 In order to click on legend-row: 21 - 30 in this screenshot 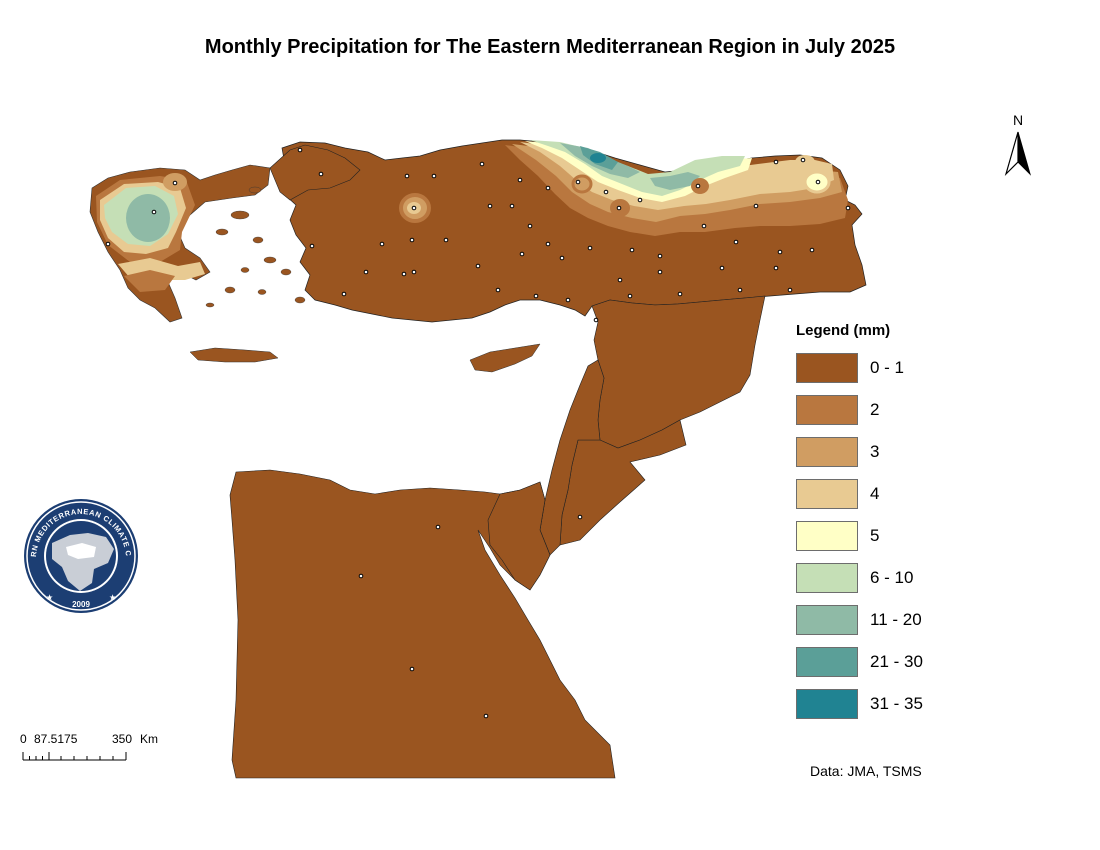, I will do `click(886, 668)`.